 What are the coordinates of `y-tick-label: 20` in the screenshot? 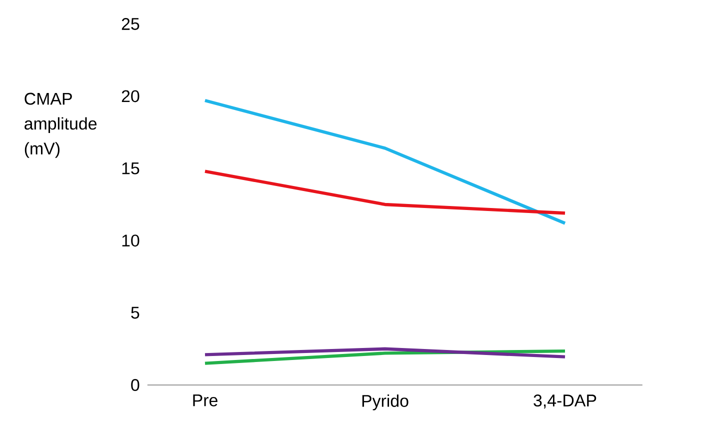 It's located at (131, 96).